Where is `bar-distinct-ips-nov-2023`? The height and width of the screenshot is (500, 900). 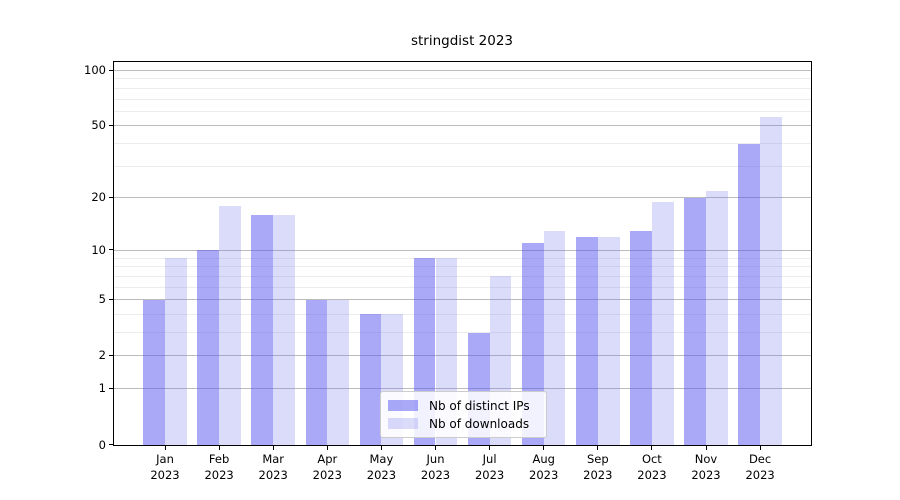
bar-distinct-ips-nov-2023 is located at coordinates (695, 321).